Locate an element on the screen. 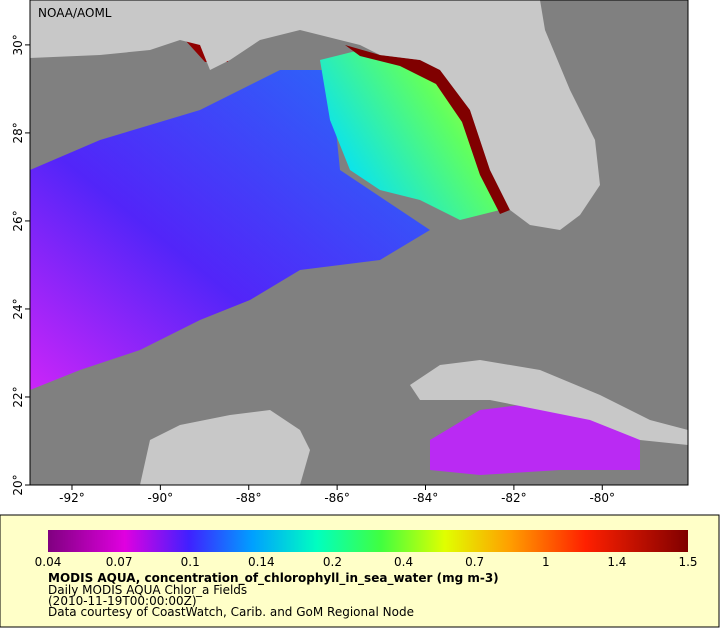 The image size is (720, 632). watermark: NOAA/AOML is located at coordinates (75, 13).